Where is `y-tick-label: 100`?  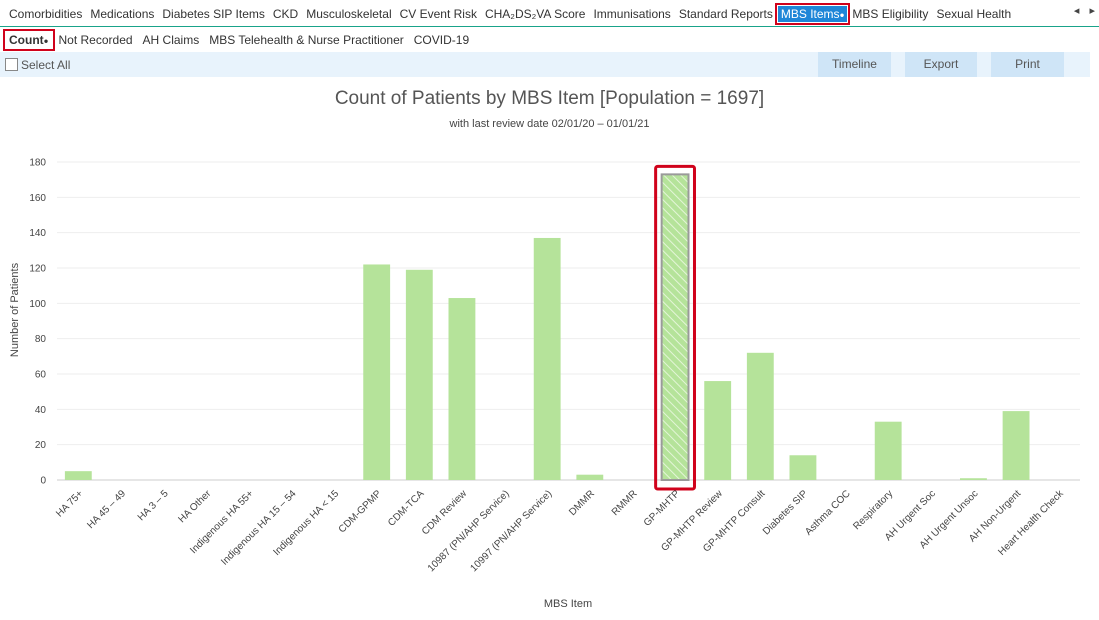 y-tick-label: 100 is located at coordinates (37, 304).